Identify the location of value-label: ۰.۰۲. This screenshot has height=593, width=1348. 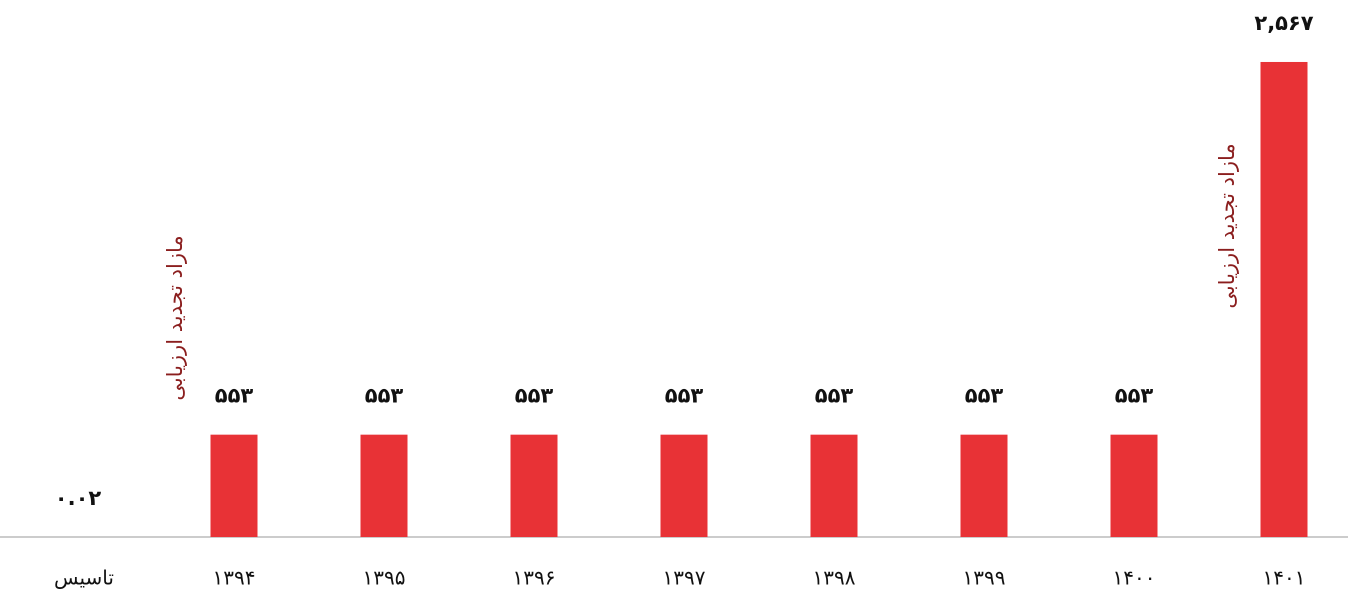
(78, 498).